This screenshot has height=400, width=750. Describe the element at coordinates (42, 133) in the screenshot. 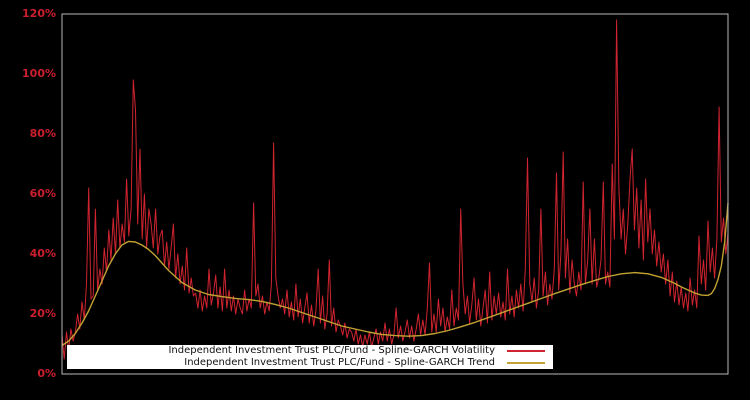

I see `y-tick-80: 80%` at that location.